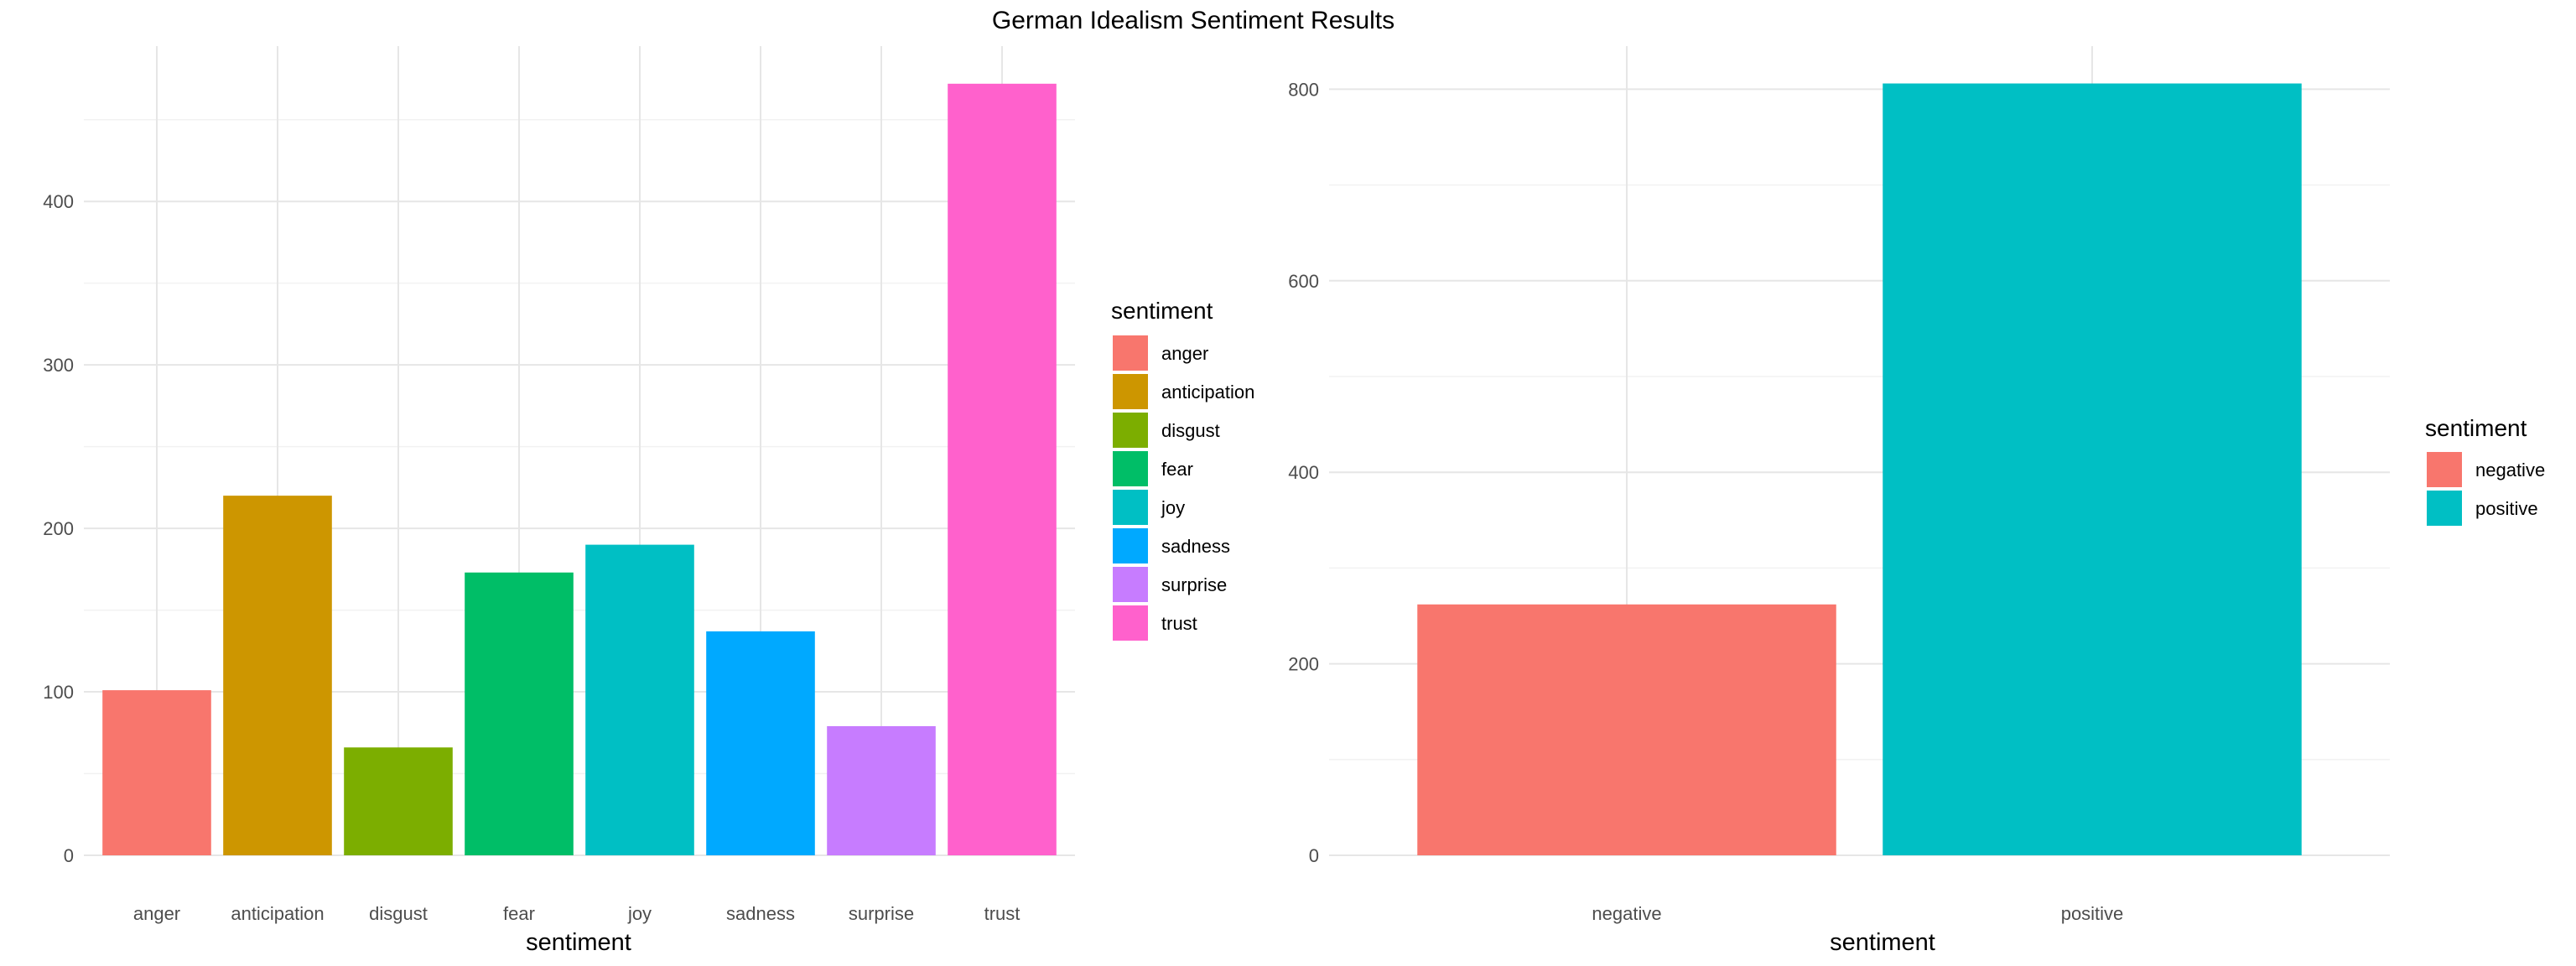 This screenshot has width=2576, height=966. What do you see at coordinates (1177, 469) in the screenshot?
I see `emotion-legend-label: fear` at bounding box center [1177, 469].